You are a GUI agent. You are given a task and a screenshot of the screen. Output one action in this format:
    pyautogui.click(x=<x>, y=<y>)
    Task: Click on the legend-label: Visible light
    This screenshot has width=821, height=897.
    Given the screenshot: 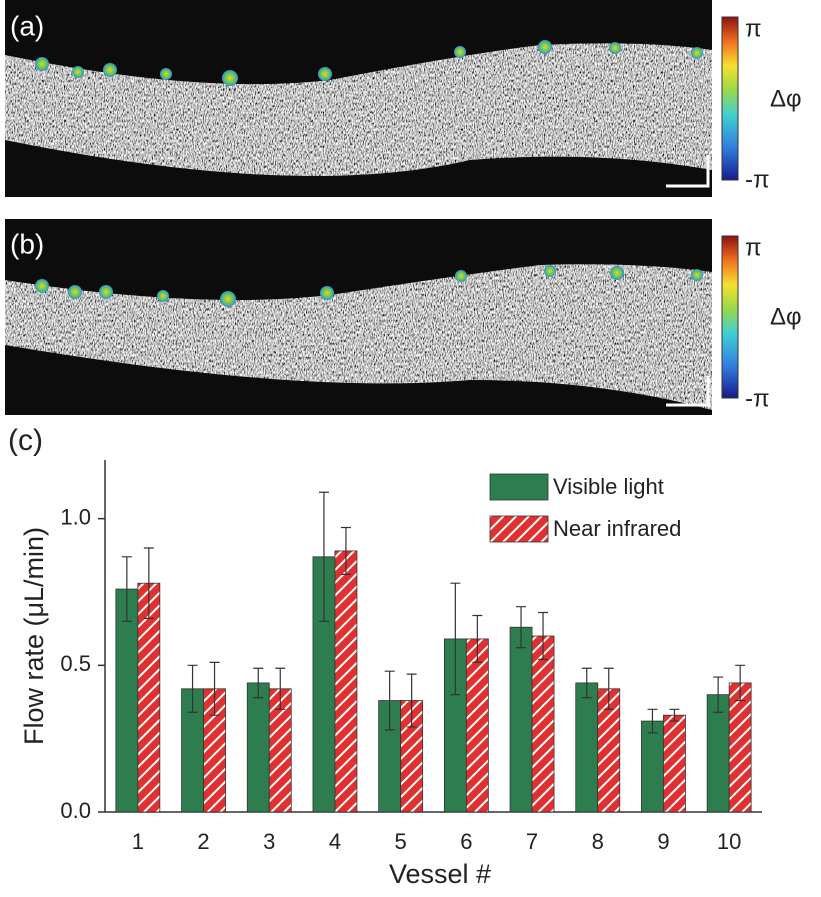 What is the action you would take?
    pyautogui.click(x=608, y=486)
    